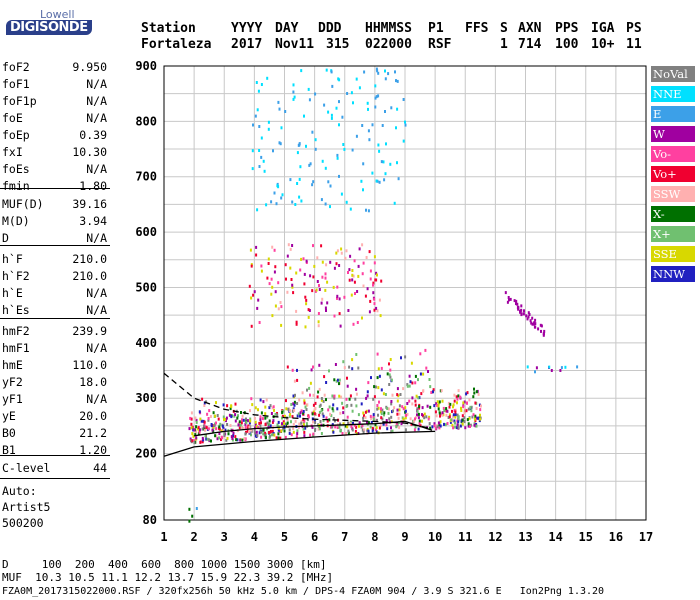 Image resolution: width=700 pixels, height=600 pixels. What do you see at coordinates (26, 468) in the screenshot?
I see `param-label: C-level` at bounding box center [26, 468].